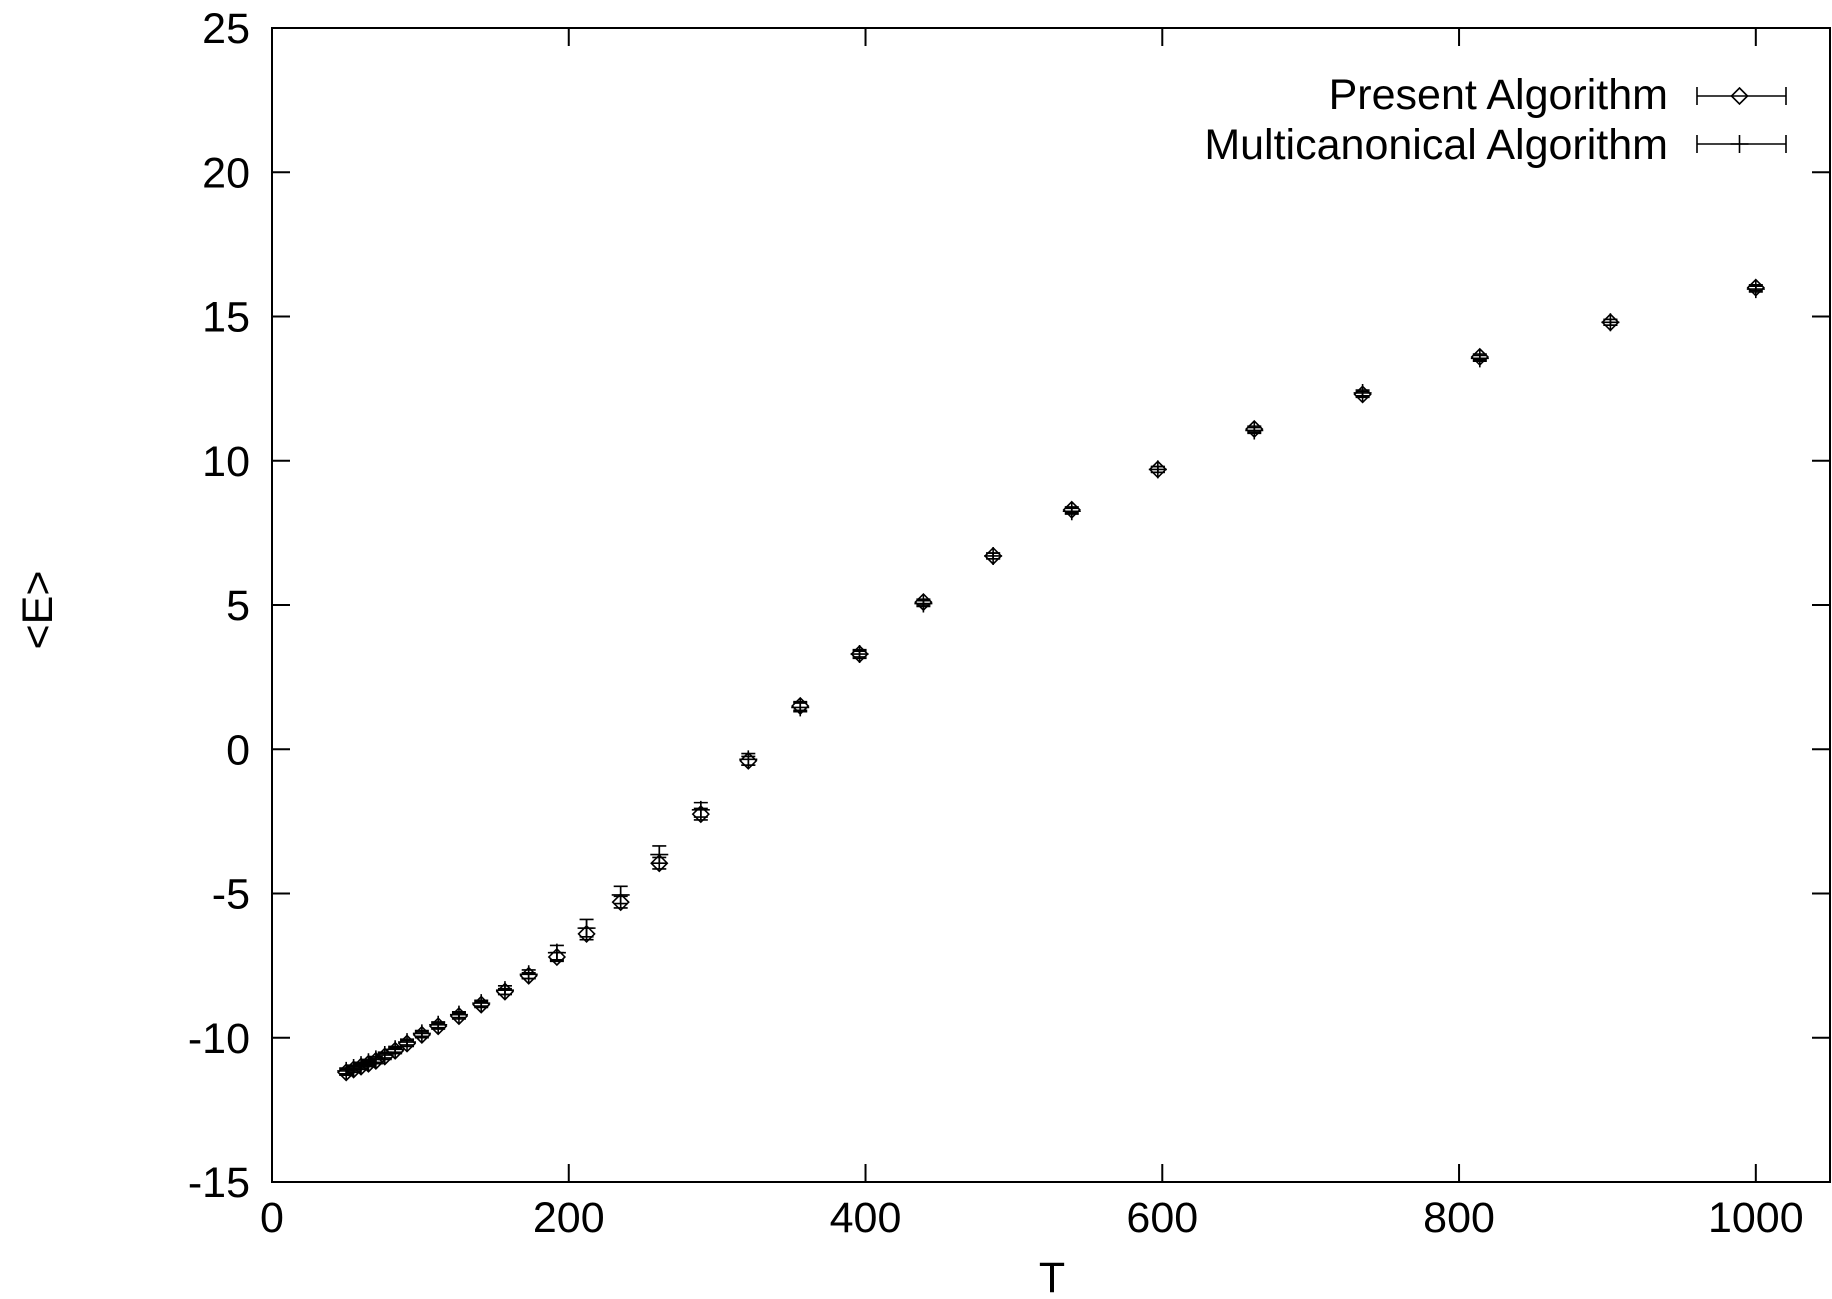 This screenshot has width=1832, height=1299. I want to click on x-tick-label: 1000, so click(1756, 1218).